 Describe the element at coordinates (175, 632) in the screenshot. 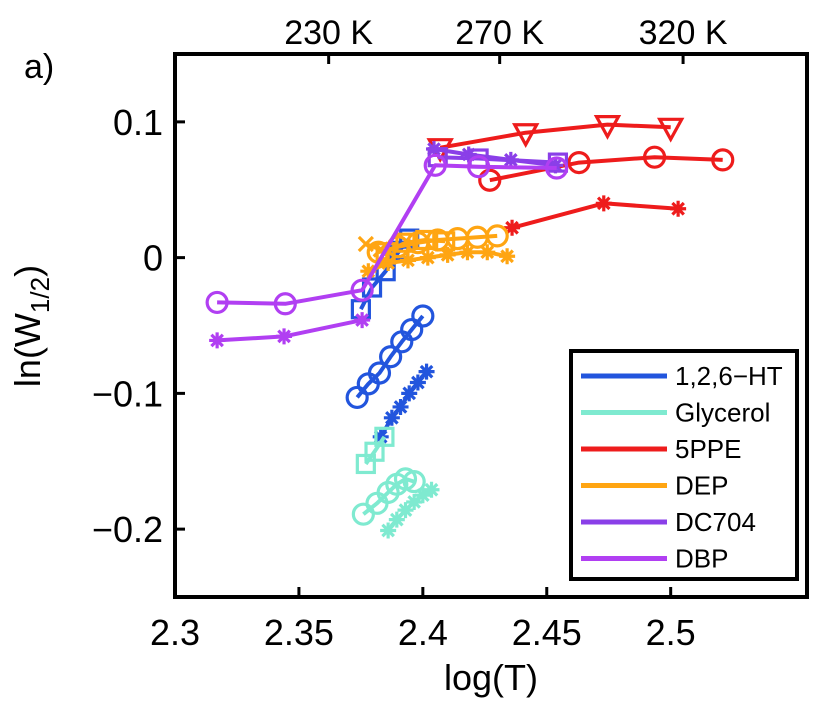

I see `x-tick-label: 2.3` at that location.